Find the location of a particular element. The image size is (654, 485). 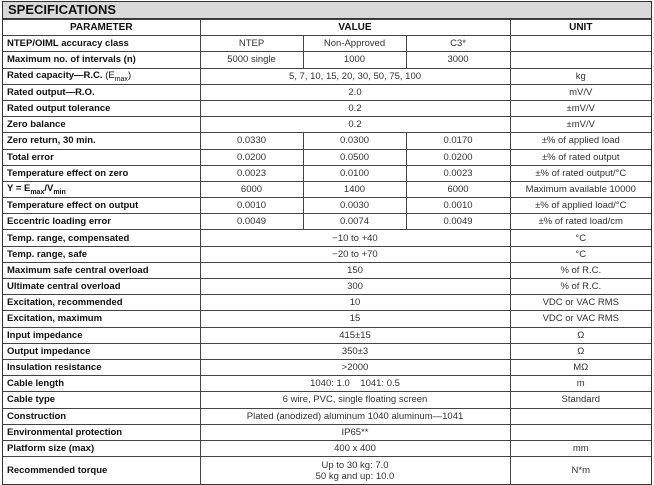

parameter-cell: Environmental protection is located at coordinates (102, 432).